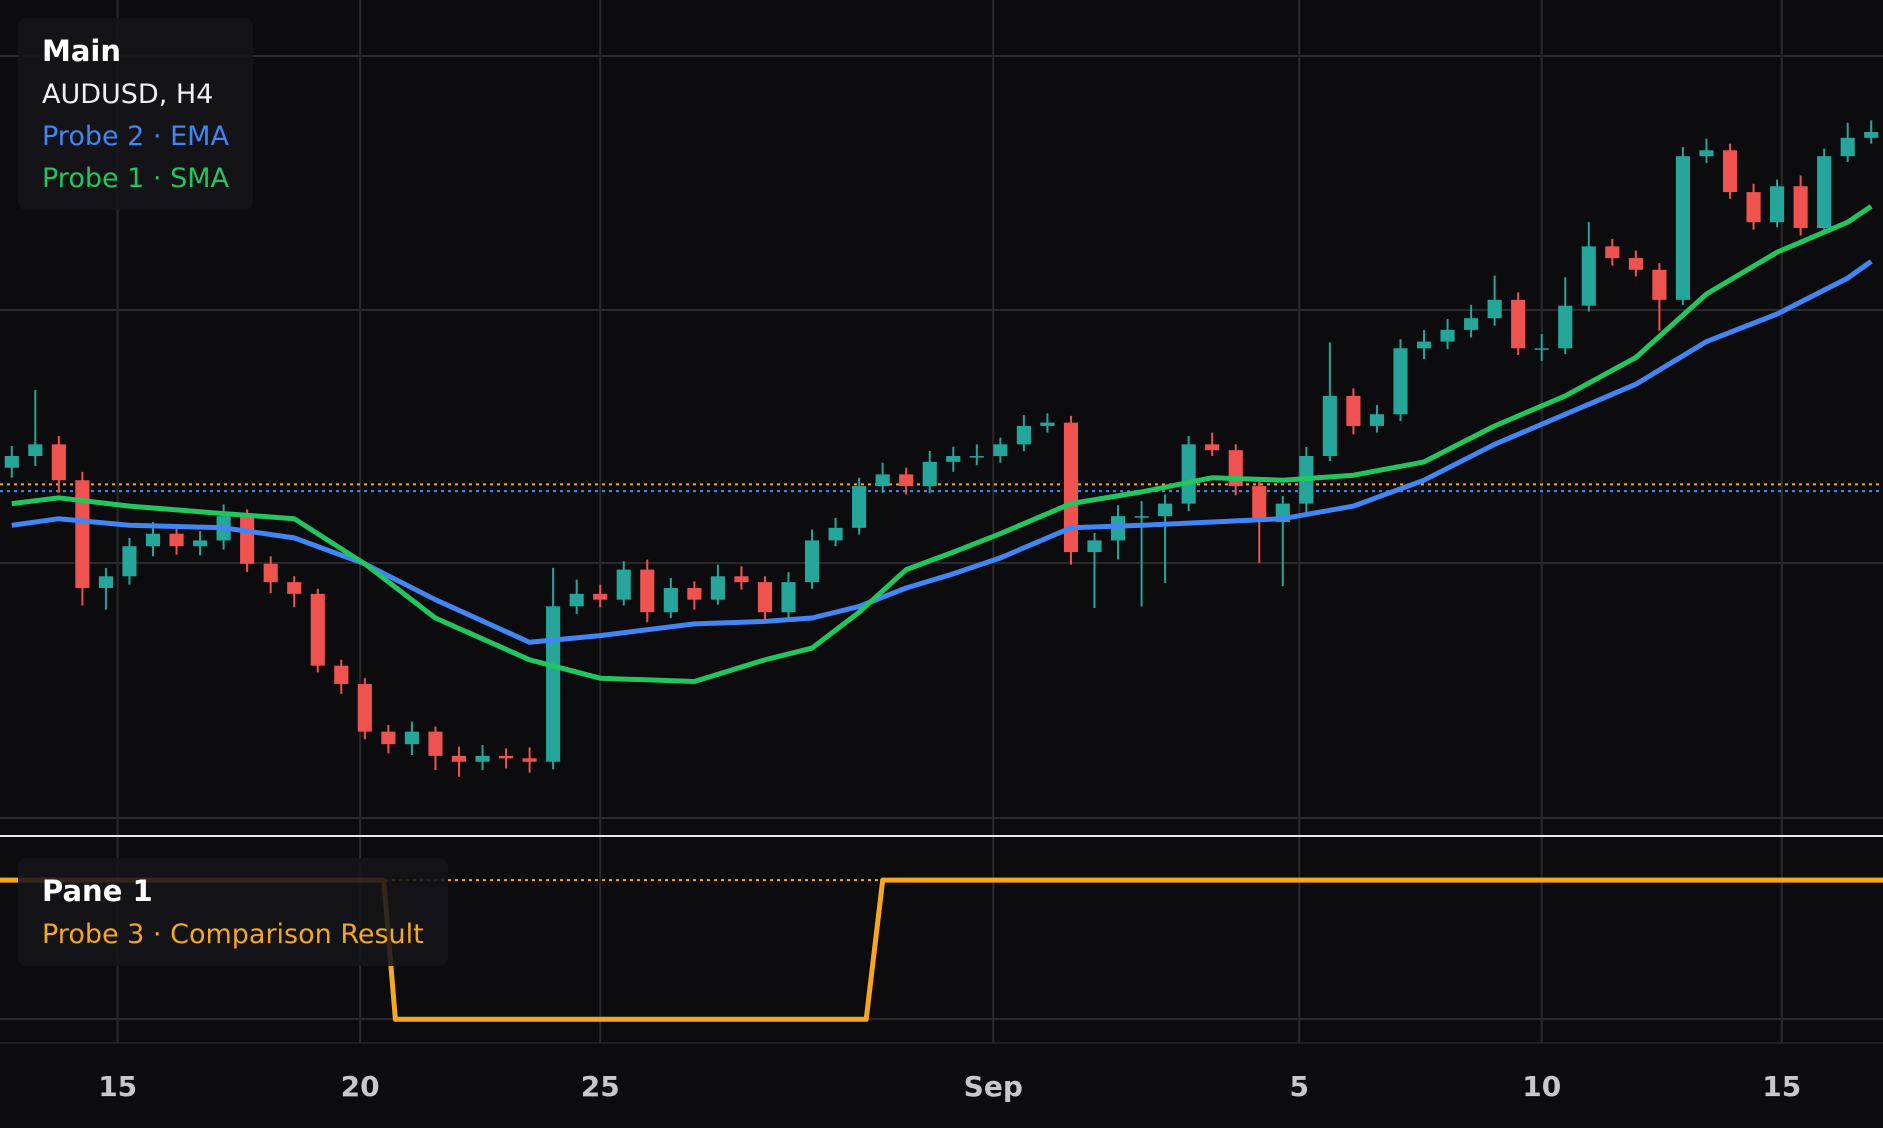  I want to click on pane-title: Main, so click(82, 51).